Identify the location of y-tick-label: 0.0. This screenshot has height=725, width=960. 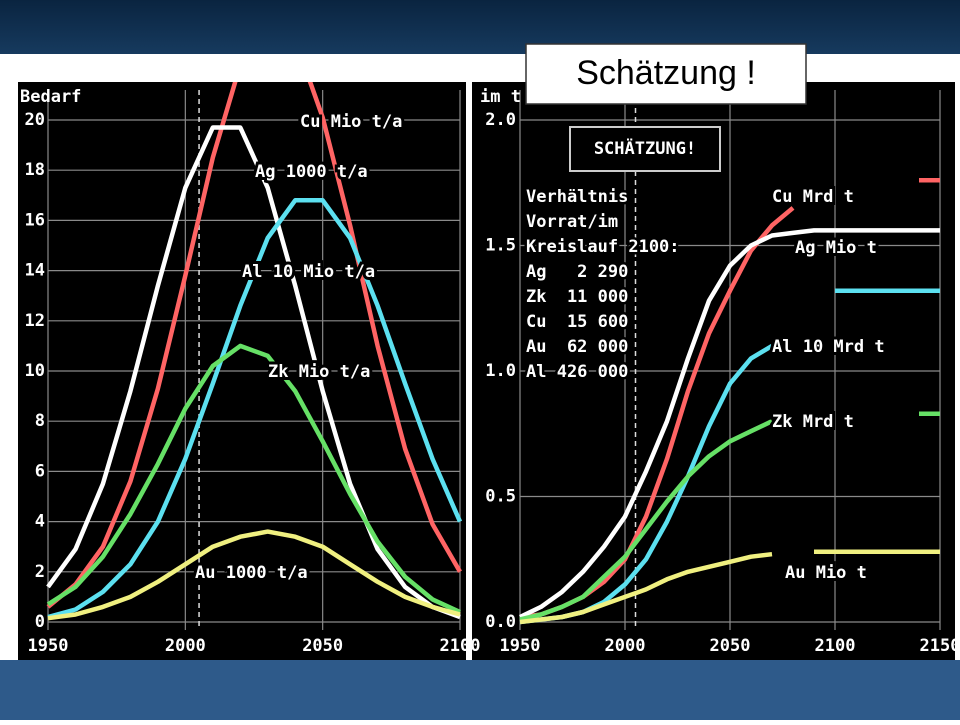
(500, 622).